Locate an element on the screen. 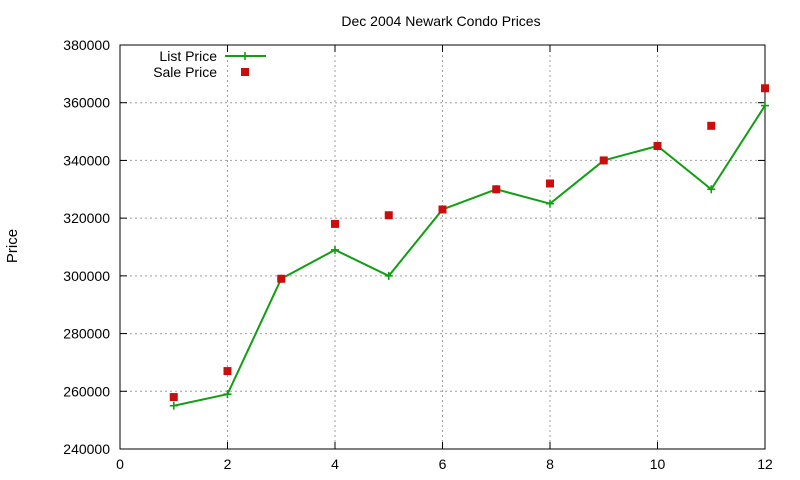 The width and height of the screenshot is (800, 480). x-tick-label: 10 is located at coordinates (658, 464).